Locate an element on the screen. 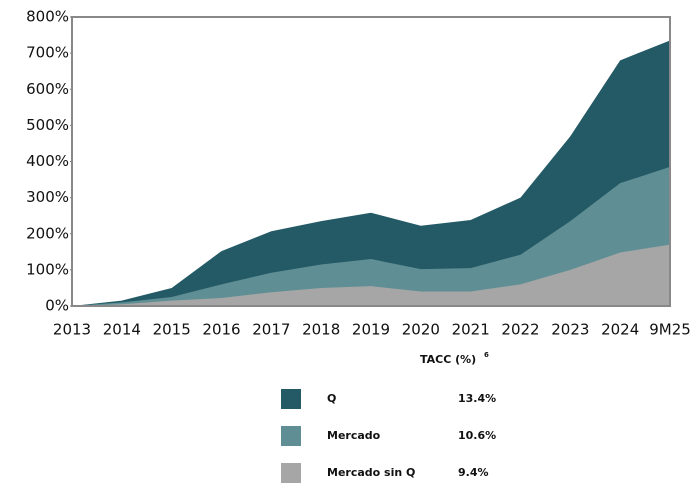 This screenshot has width=697, height=484. y-tick-label: 200% is located at coordinates (47, 233).